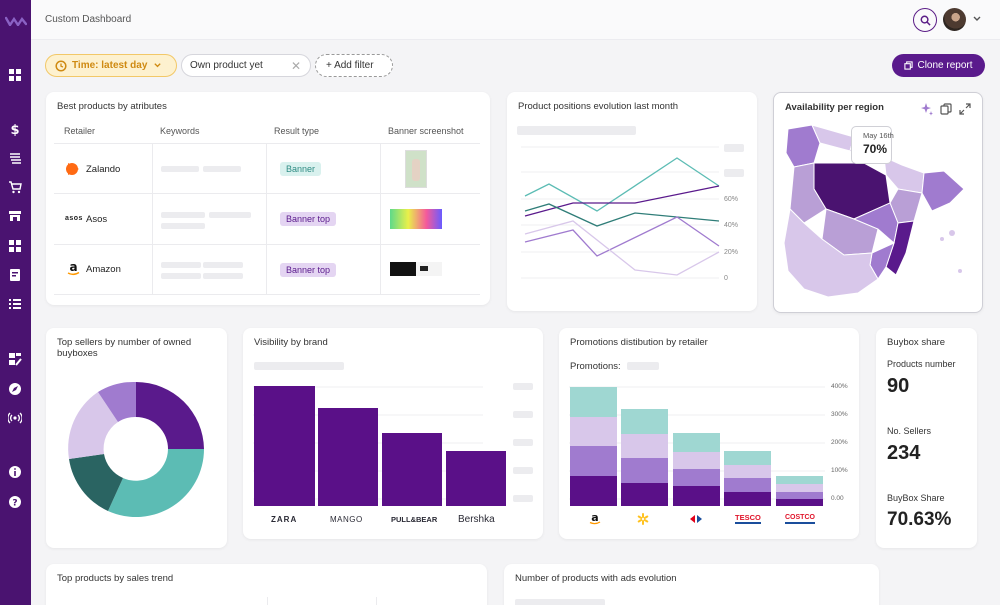 This screenshot has height=605, width=1000. I want to click on y-tick: 40%, so click(731, 225).